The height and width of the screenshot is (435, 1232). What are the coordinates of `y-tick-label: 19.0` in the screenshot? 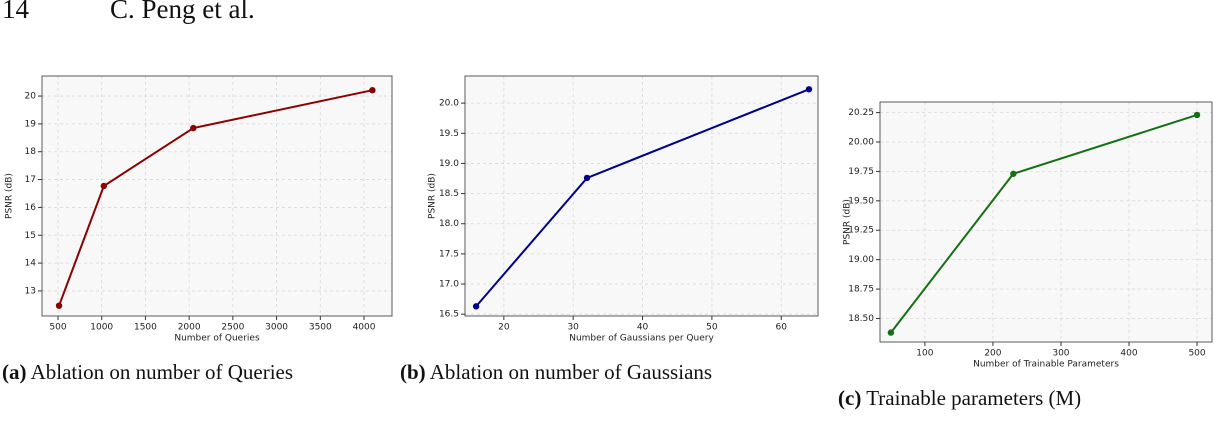 It's located at (449, 164).